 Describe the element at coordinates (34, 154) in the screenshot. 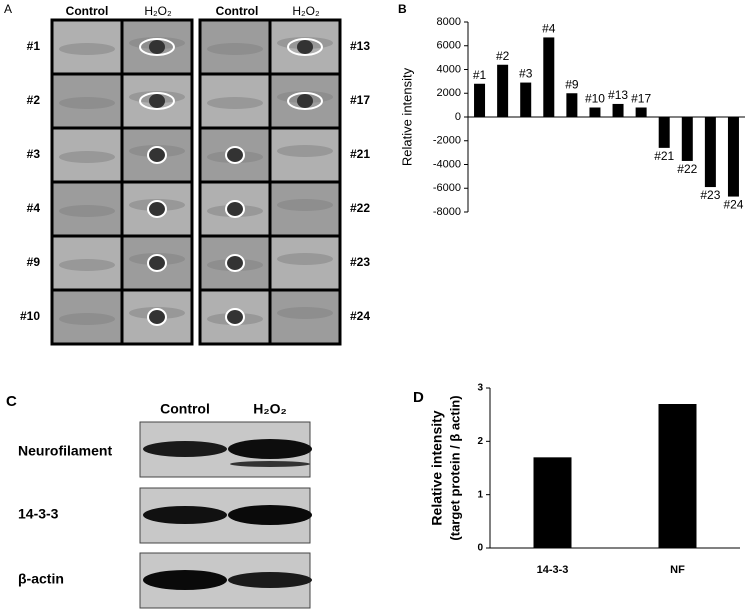

I see `spot-label: #3` at that location.